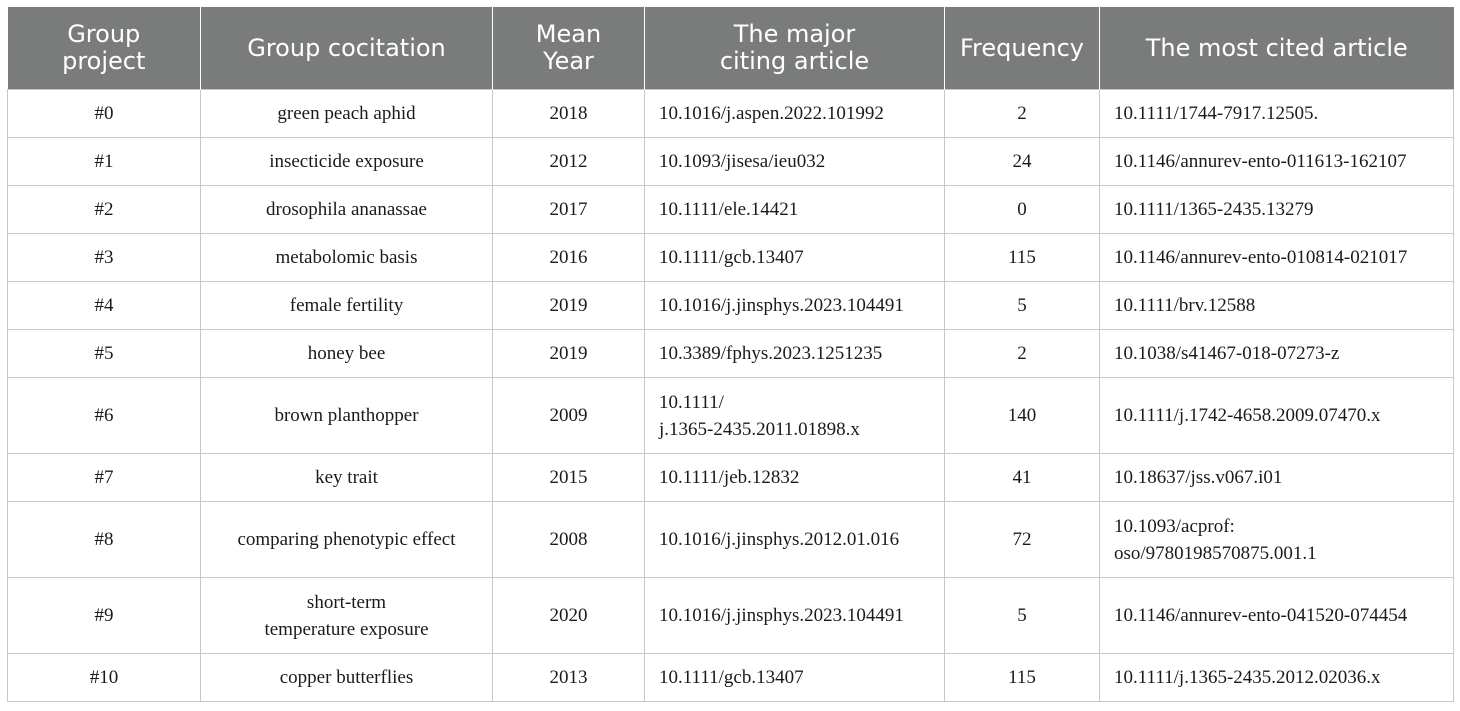  What do you see at coordinates (1276, 113) in the screenshot?
I see `cell-most-cited-article: 10.1111/1744-7917.12505.` at bounding box center [1276, 113].